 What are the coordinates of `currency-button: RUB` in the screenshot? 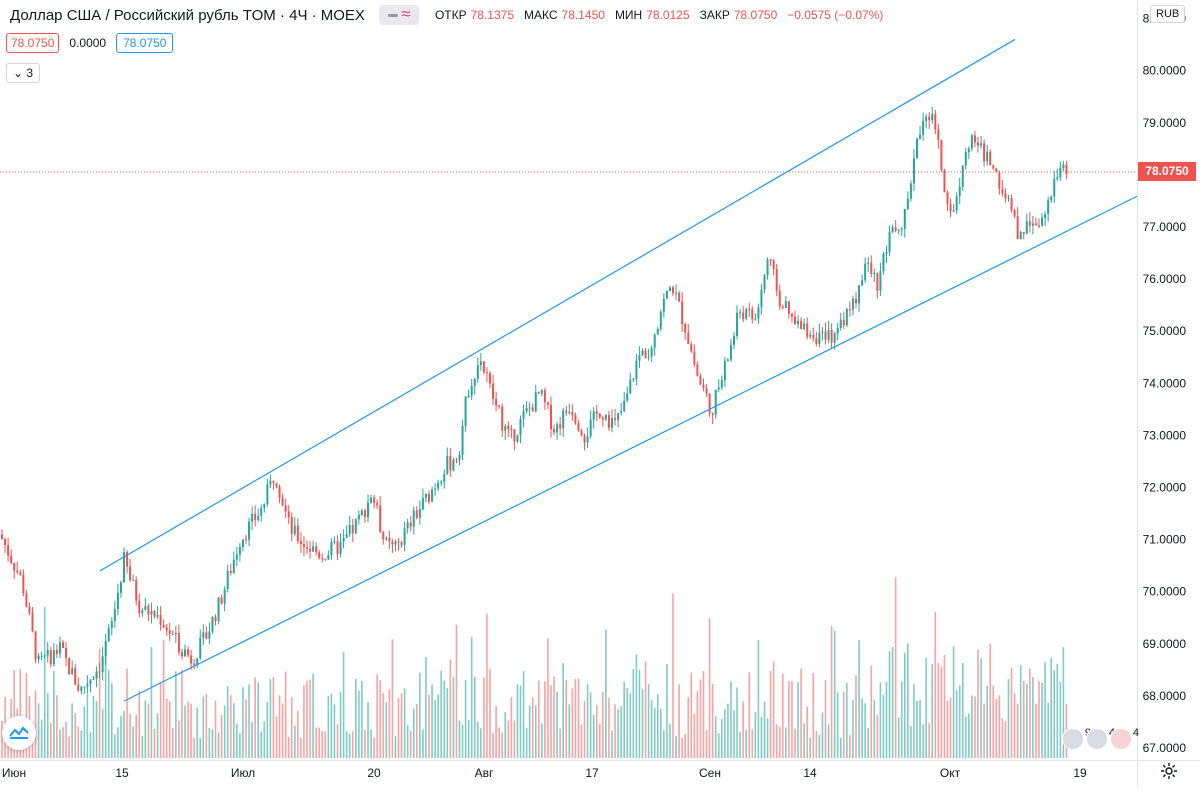 It's located at (1168, 14).